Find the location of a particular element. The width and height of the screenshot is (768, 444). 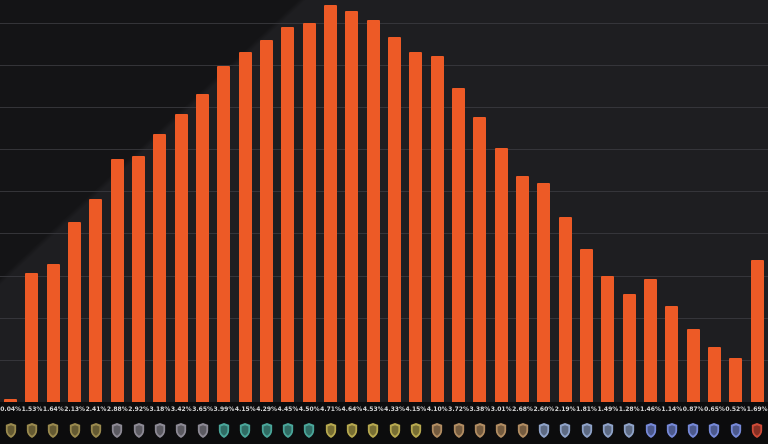

bar-column: 4.33% is located at coordinates (394, 222).